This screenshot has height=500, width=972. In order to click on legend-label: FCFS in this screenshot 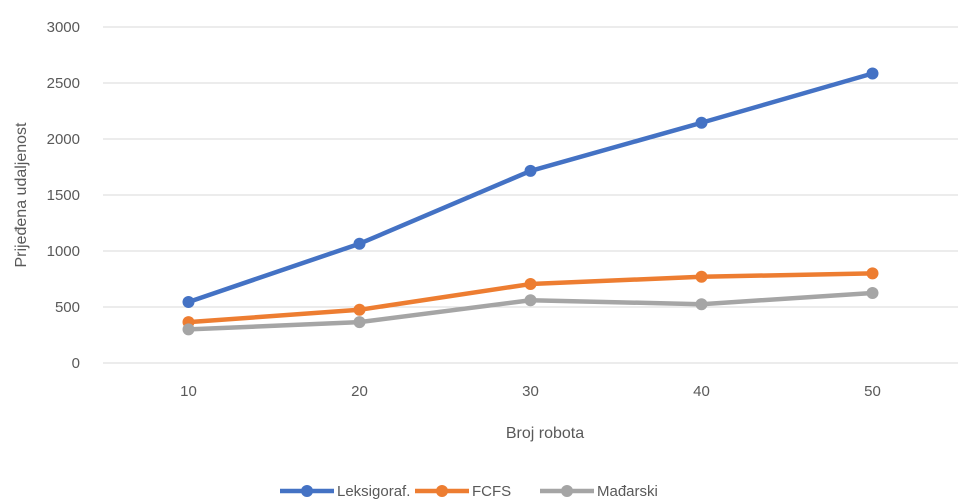, I will do `click(491, 491)`.